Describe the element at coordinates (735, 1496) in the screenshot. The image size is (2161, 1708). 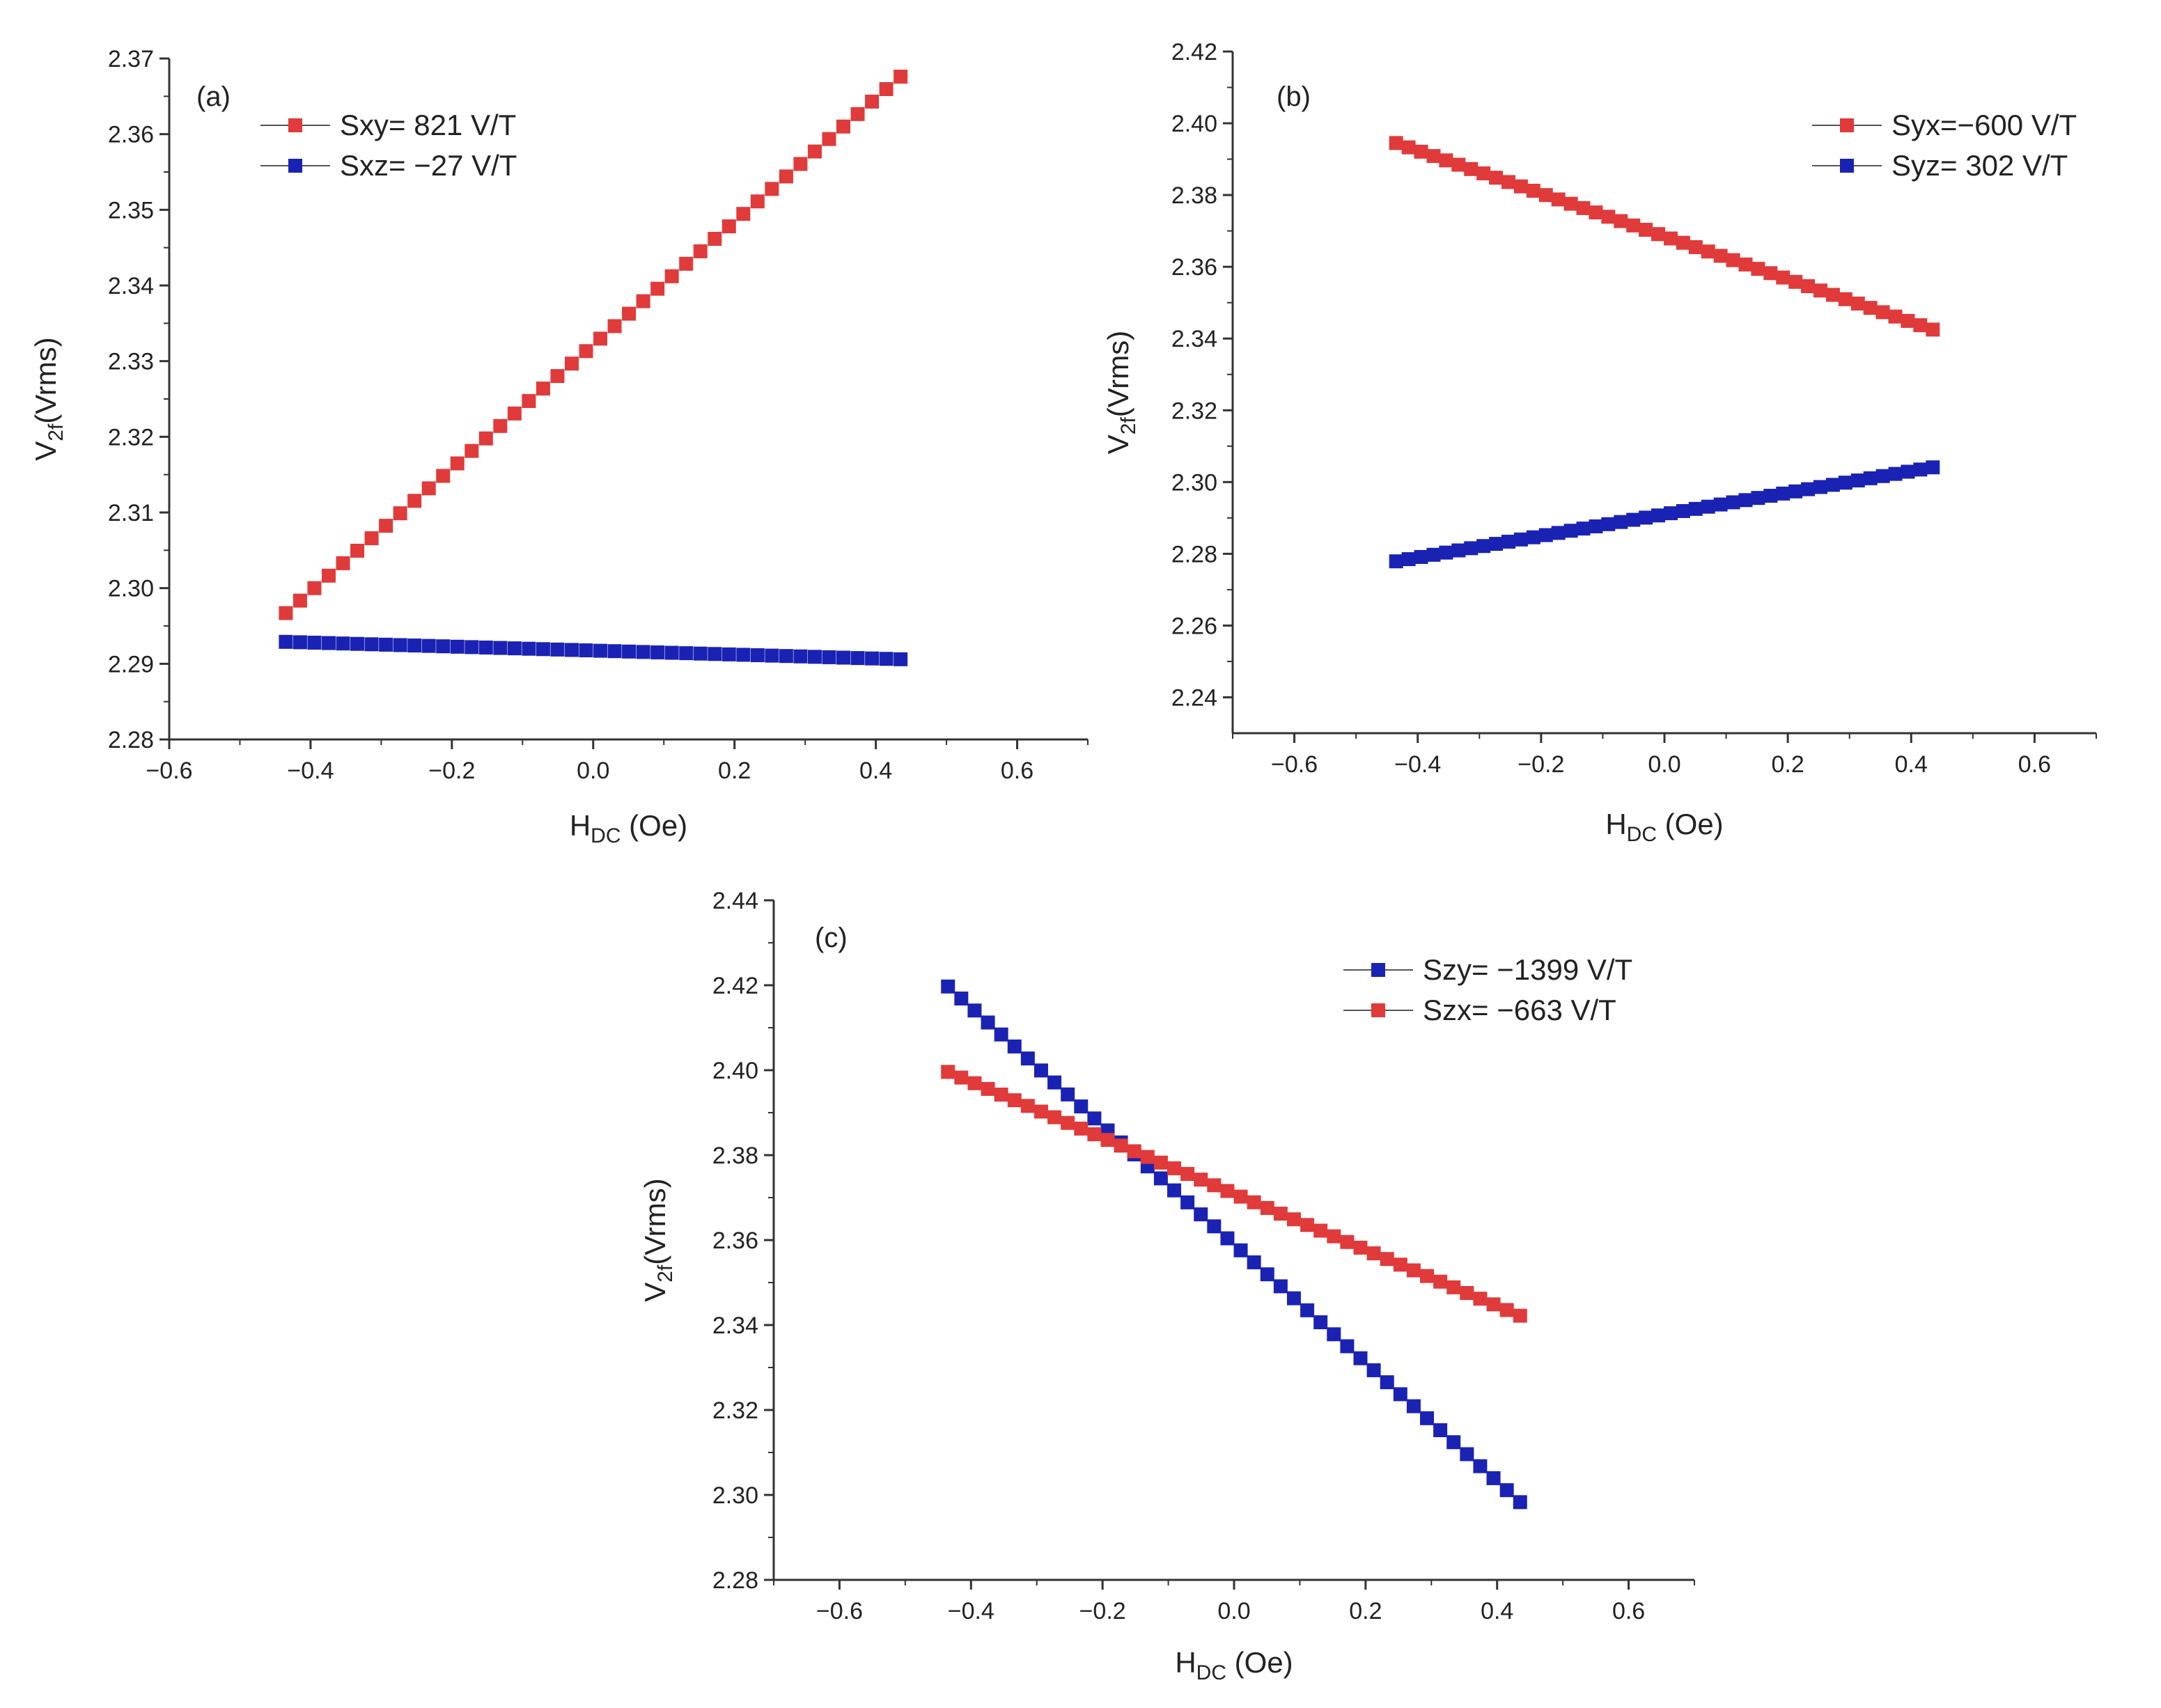
I see `y-tick-label: 2.30` at that location.